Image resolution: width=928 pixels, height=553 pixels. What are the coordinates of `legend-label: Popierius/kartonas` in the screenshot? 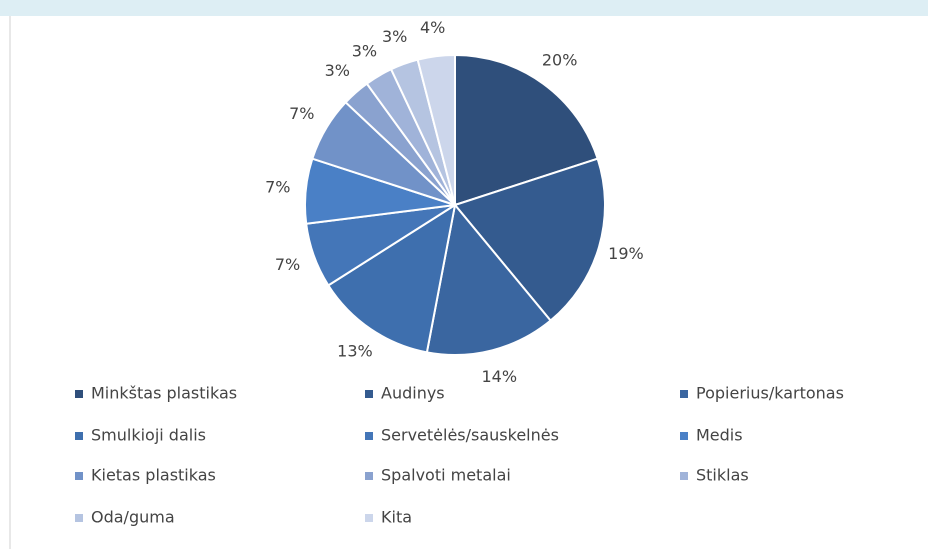 It's located at (770, 393).